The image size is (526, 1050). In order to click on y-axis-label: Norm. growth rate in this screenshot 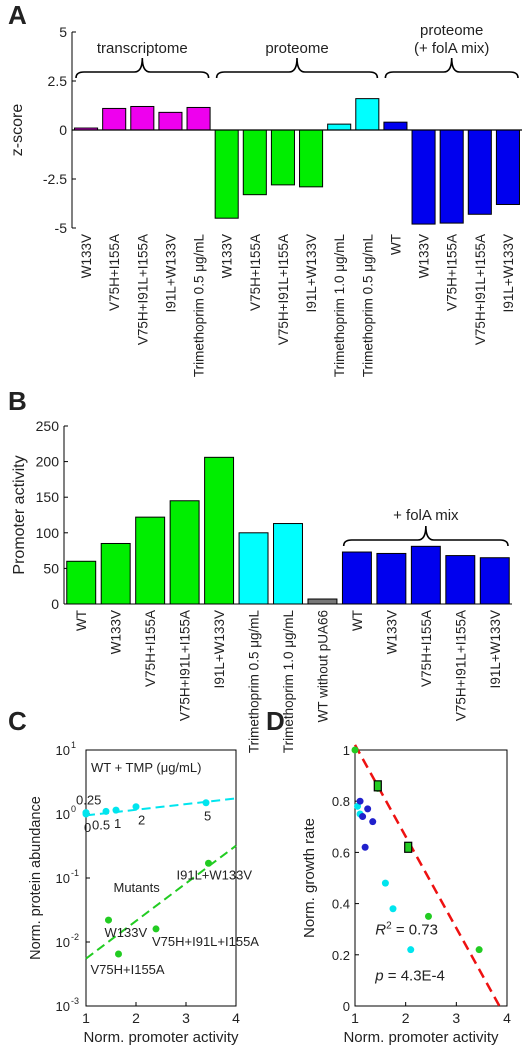, I will do `click(309, 878)`.